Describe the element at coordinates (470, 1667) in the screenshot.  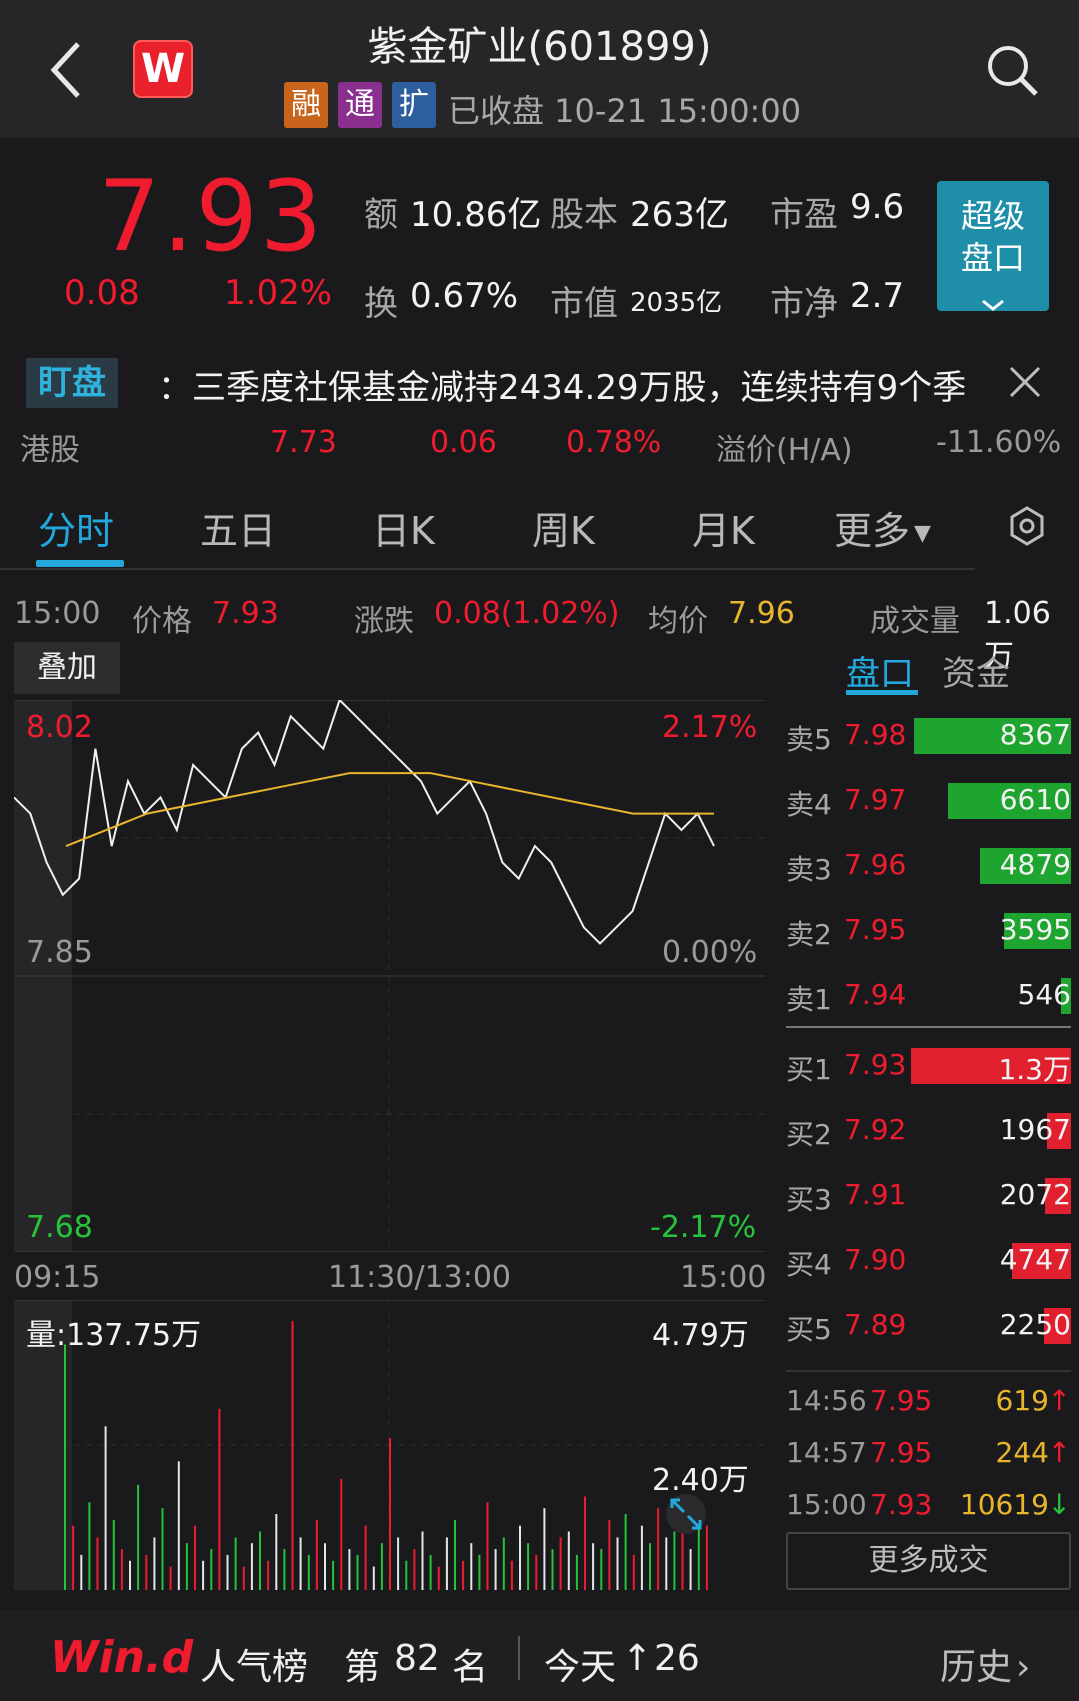
I see `rank-suffix: 名` at that location.